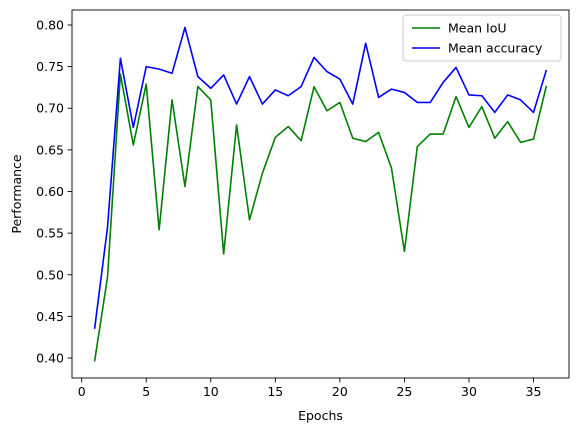  What do you see at coordinates (50, 316) in the screenshot?
I see `y-tick-label: 0.45` at bounding box center [50, 316].